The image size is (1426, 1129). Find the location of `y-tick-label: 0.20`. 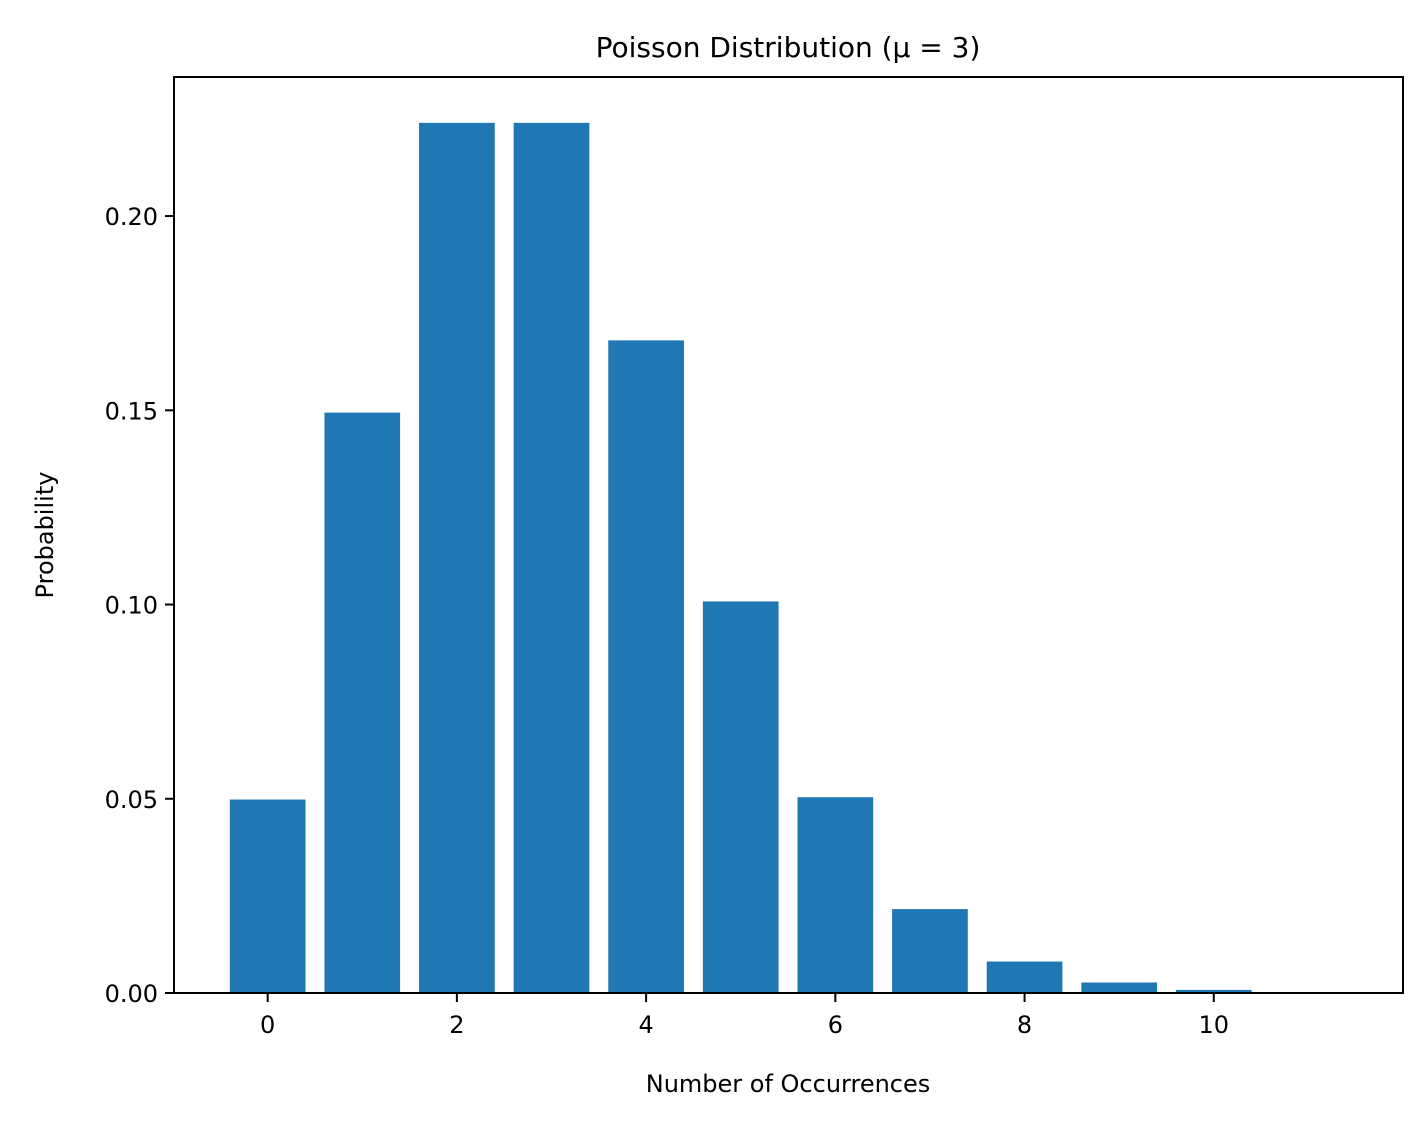

y-tick-label: 0.20 is located at coordinates (131, 217).